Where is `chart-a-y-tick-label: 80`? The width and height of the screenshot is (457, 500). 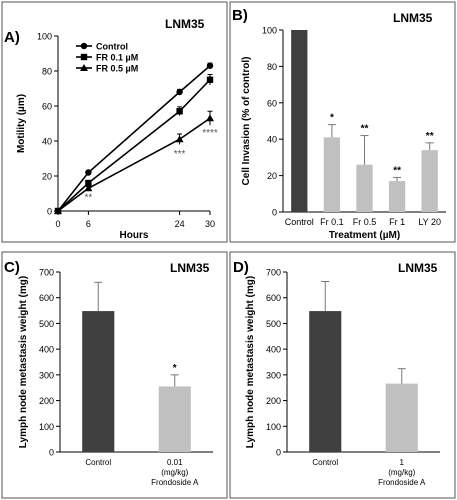 chart-a-y-tick-label: 80 is located at coordinates (47, 72).